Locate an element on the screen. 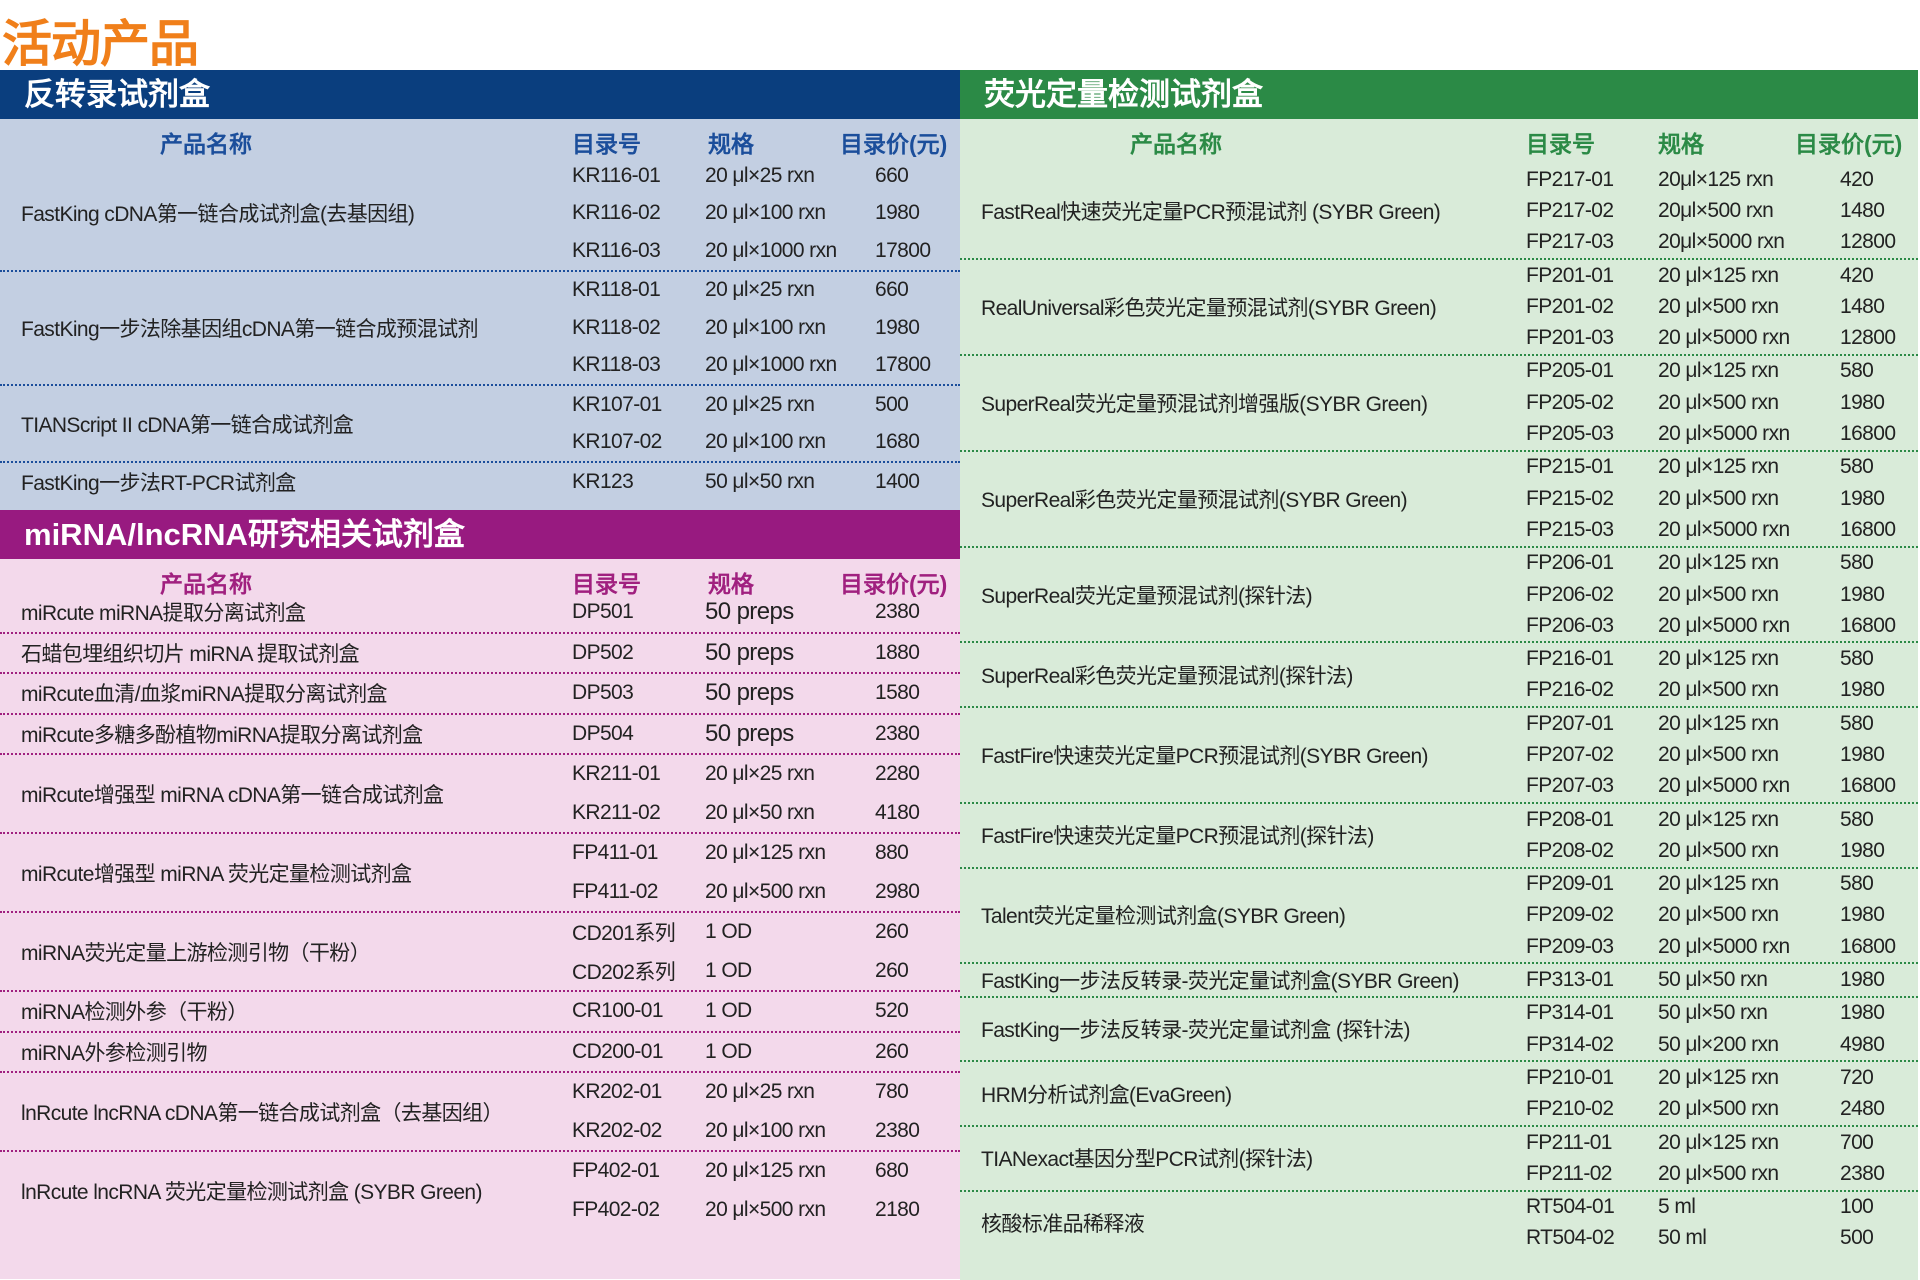 This screenshot has width=1920, height=1280. catalog-item: FP215-01 20 μl×125 rxn 580 is located at coordinates (1439, 467).